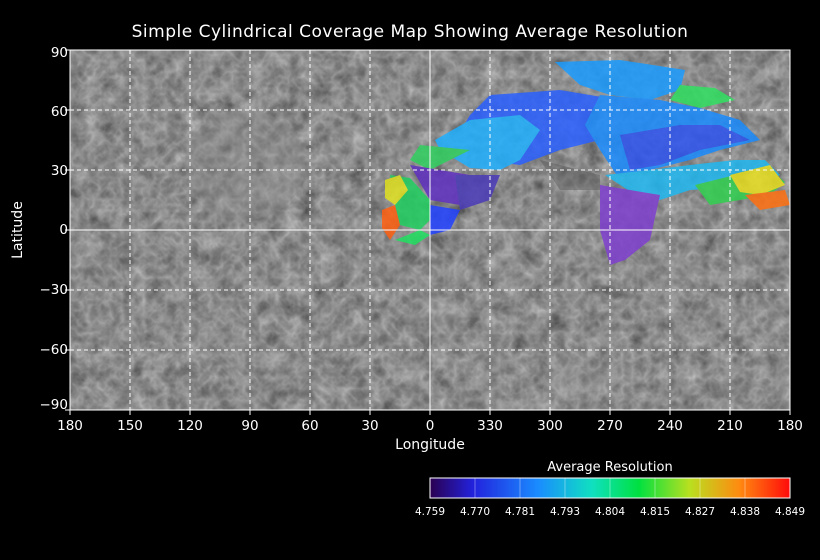 Image resolution: width=820 pixels, height=560 pixels. Describe the element at coordinates (430, 445) in the screenshot. I see `x-axis-label: Longitude` at that location.